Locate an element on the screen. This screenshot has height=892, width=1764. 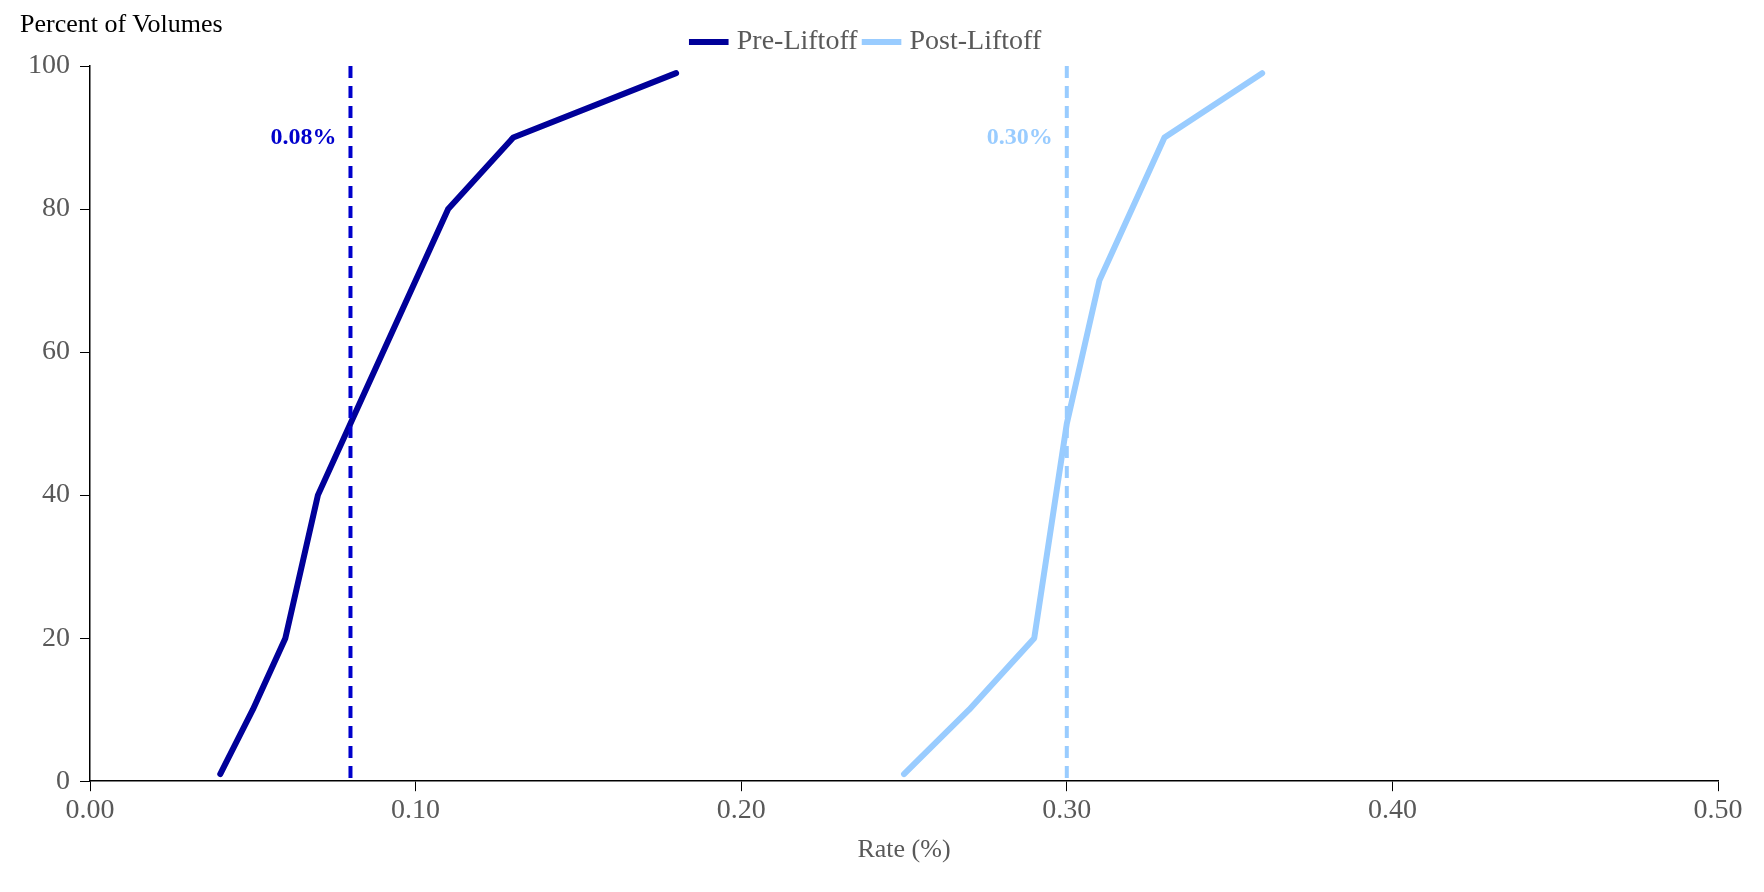
x-tick-label: 0.10 is located at coordinates (416, 809).